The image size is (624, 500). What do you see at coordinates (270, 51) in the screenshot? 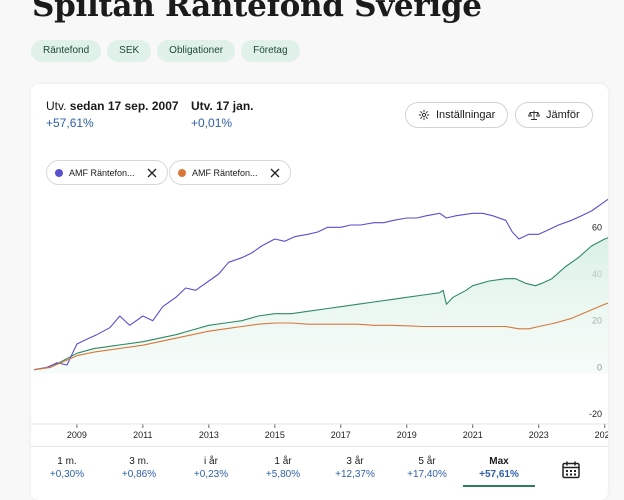
I see `tag-subcategory: Företag` at bounding box center [270, 51].